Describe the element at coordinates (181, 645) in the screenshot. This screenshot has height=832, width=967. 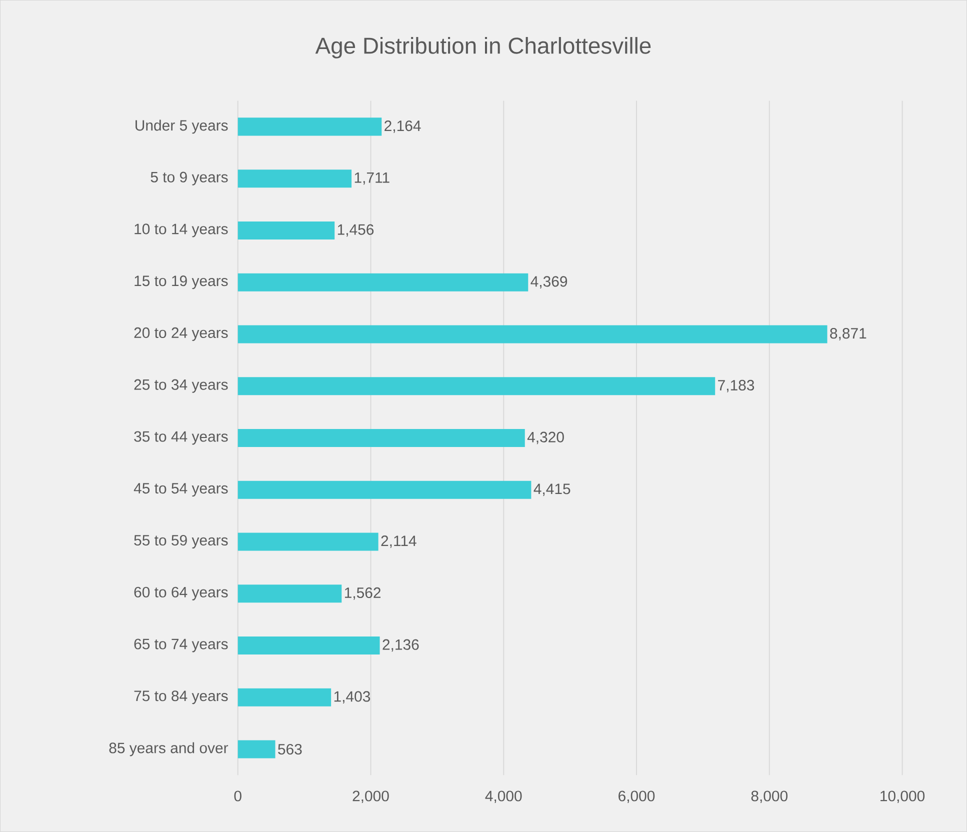
I see `y-tick-label: 65 to 74 years` at that location.